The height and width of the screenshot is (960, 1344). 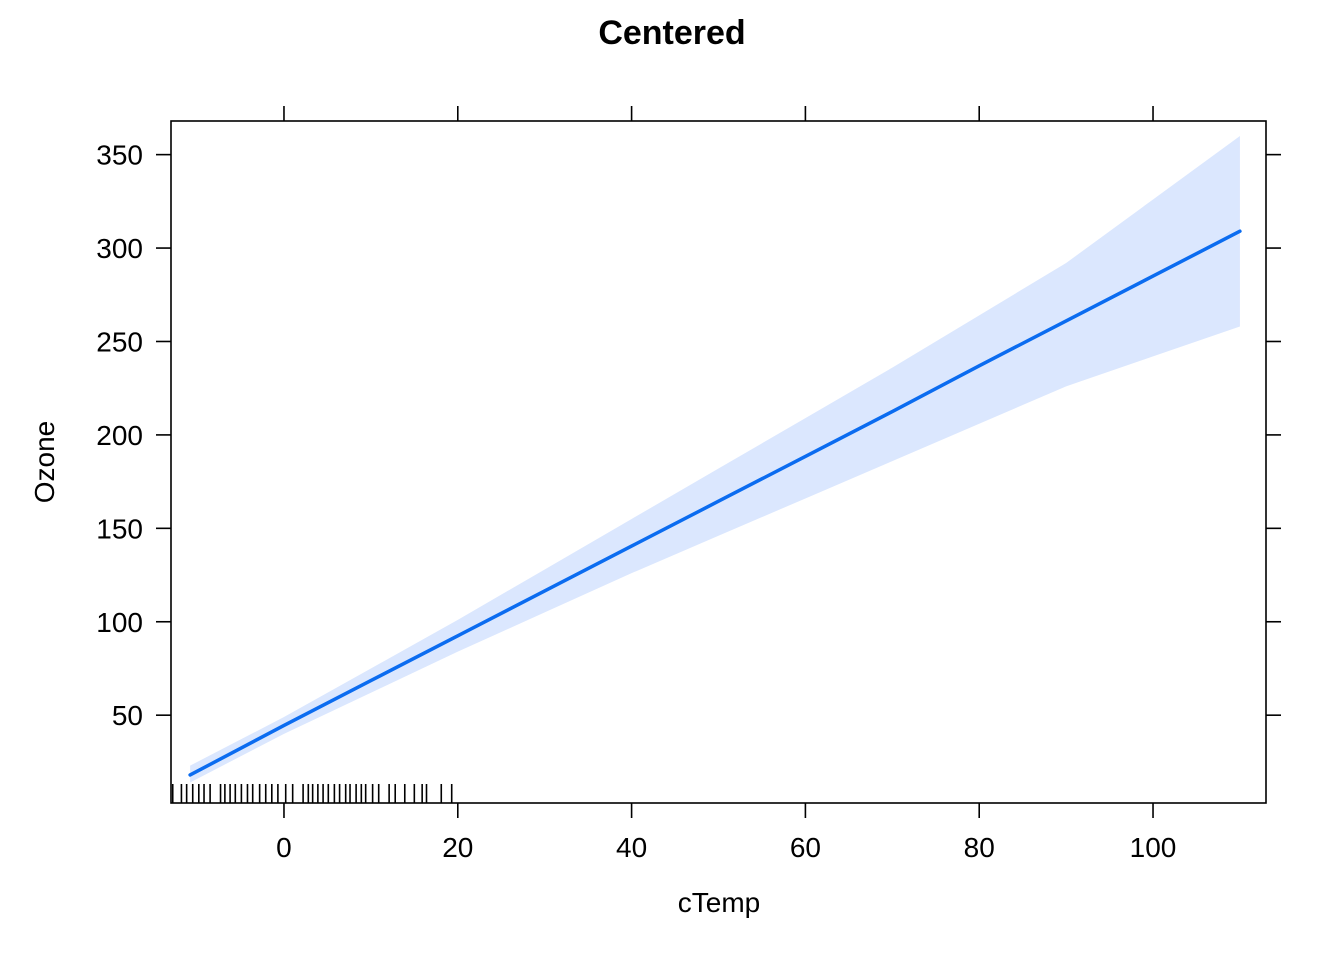 I want to click on y-tick-label: 100, so click(x=119, y=622).